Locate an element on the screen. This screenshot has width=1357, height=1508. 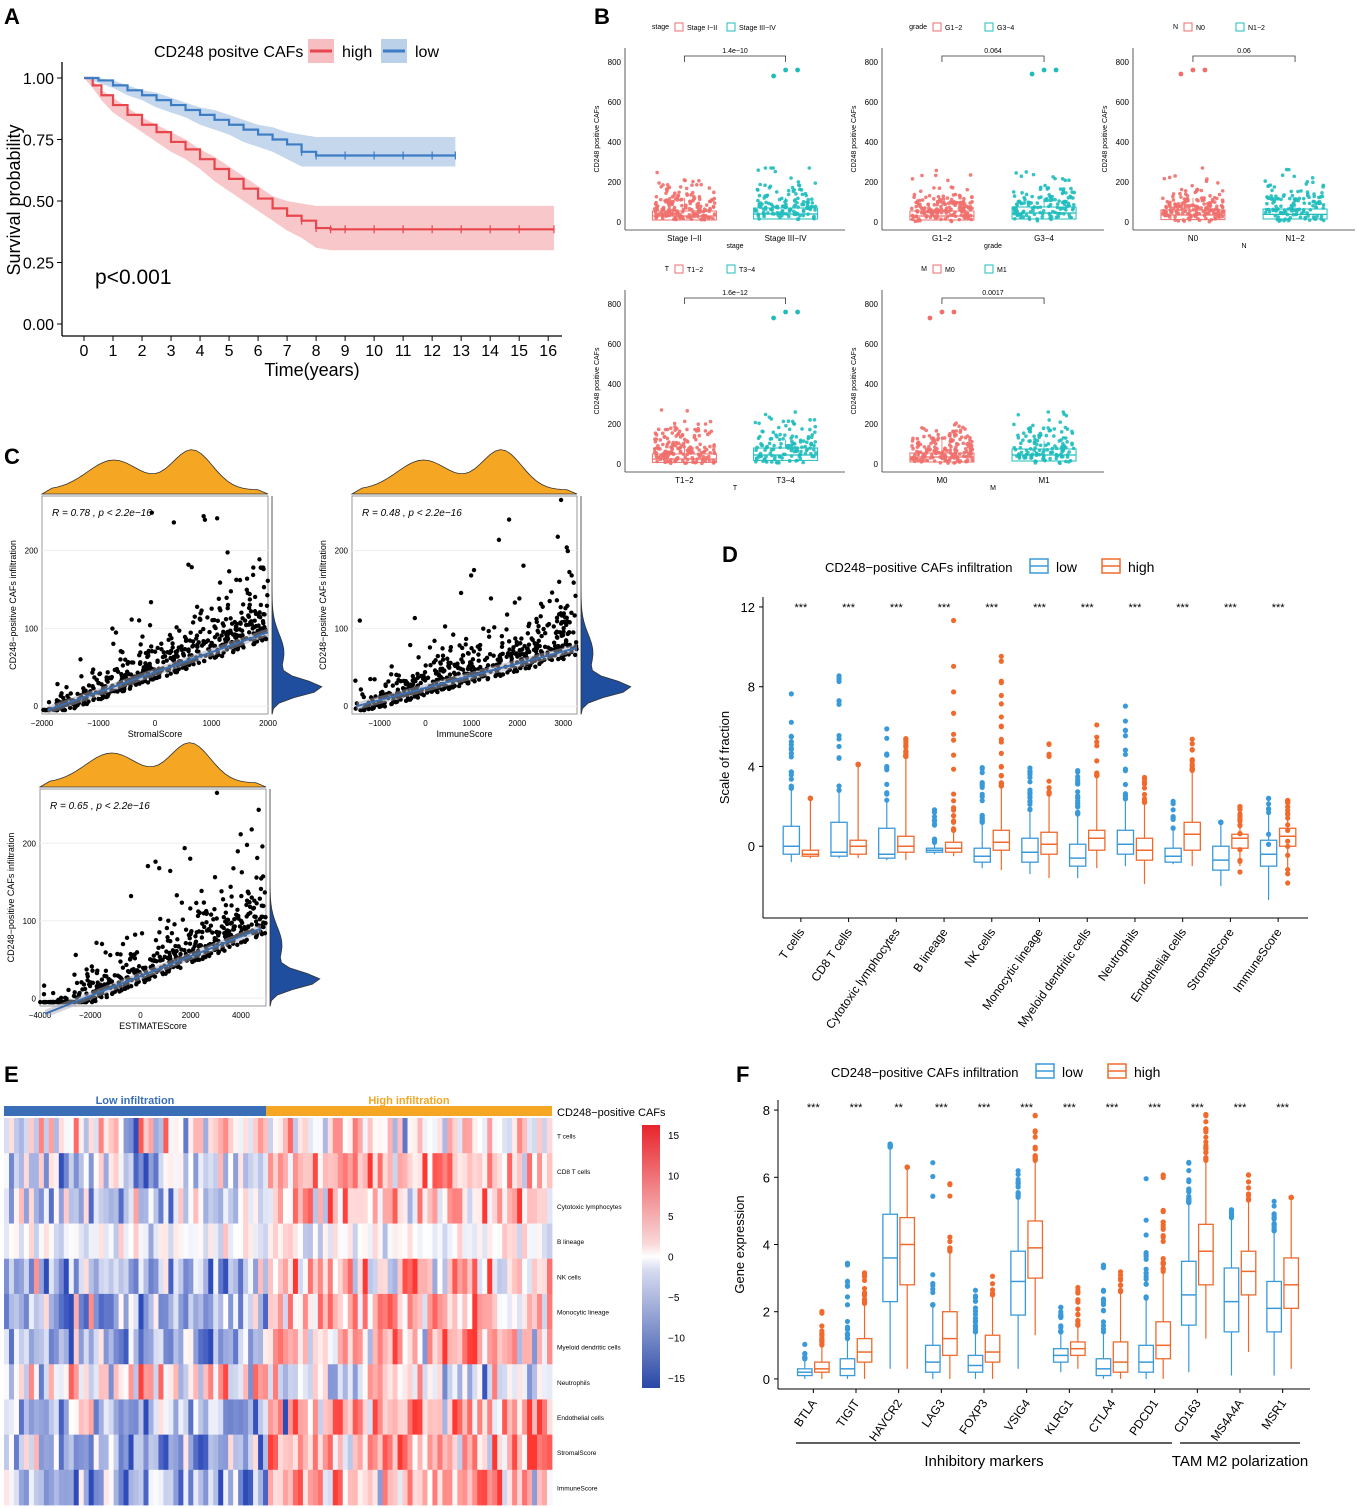
x-tick-label: 16 is located at coordinates (548, 351).